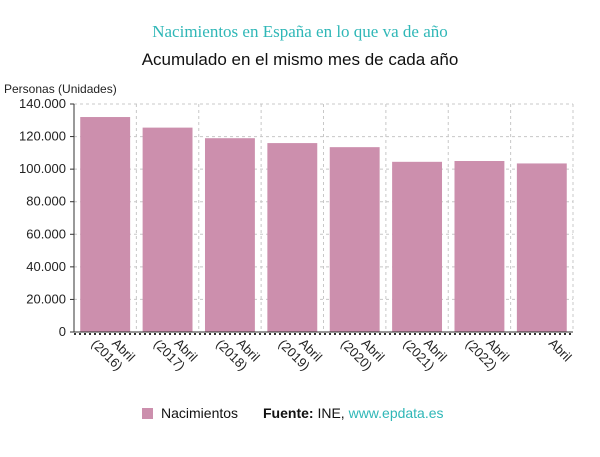  I want to click on source-label: Fuente:, so click(288, 413).